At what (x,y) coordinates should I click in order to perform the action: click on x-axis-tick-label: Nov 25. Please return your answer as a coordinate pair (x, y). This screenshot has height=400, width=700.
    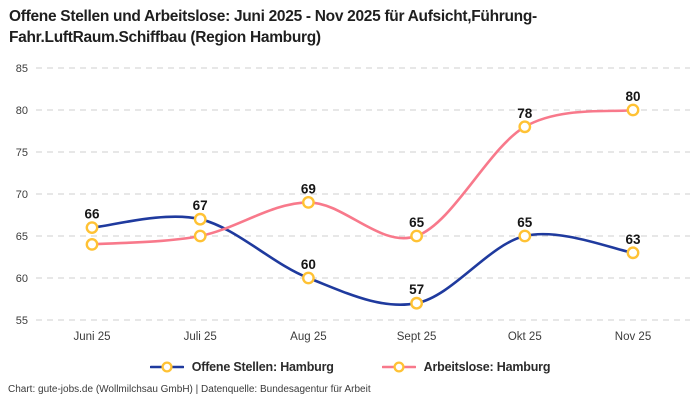
    Looking at the image, I should click on (633, 337).